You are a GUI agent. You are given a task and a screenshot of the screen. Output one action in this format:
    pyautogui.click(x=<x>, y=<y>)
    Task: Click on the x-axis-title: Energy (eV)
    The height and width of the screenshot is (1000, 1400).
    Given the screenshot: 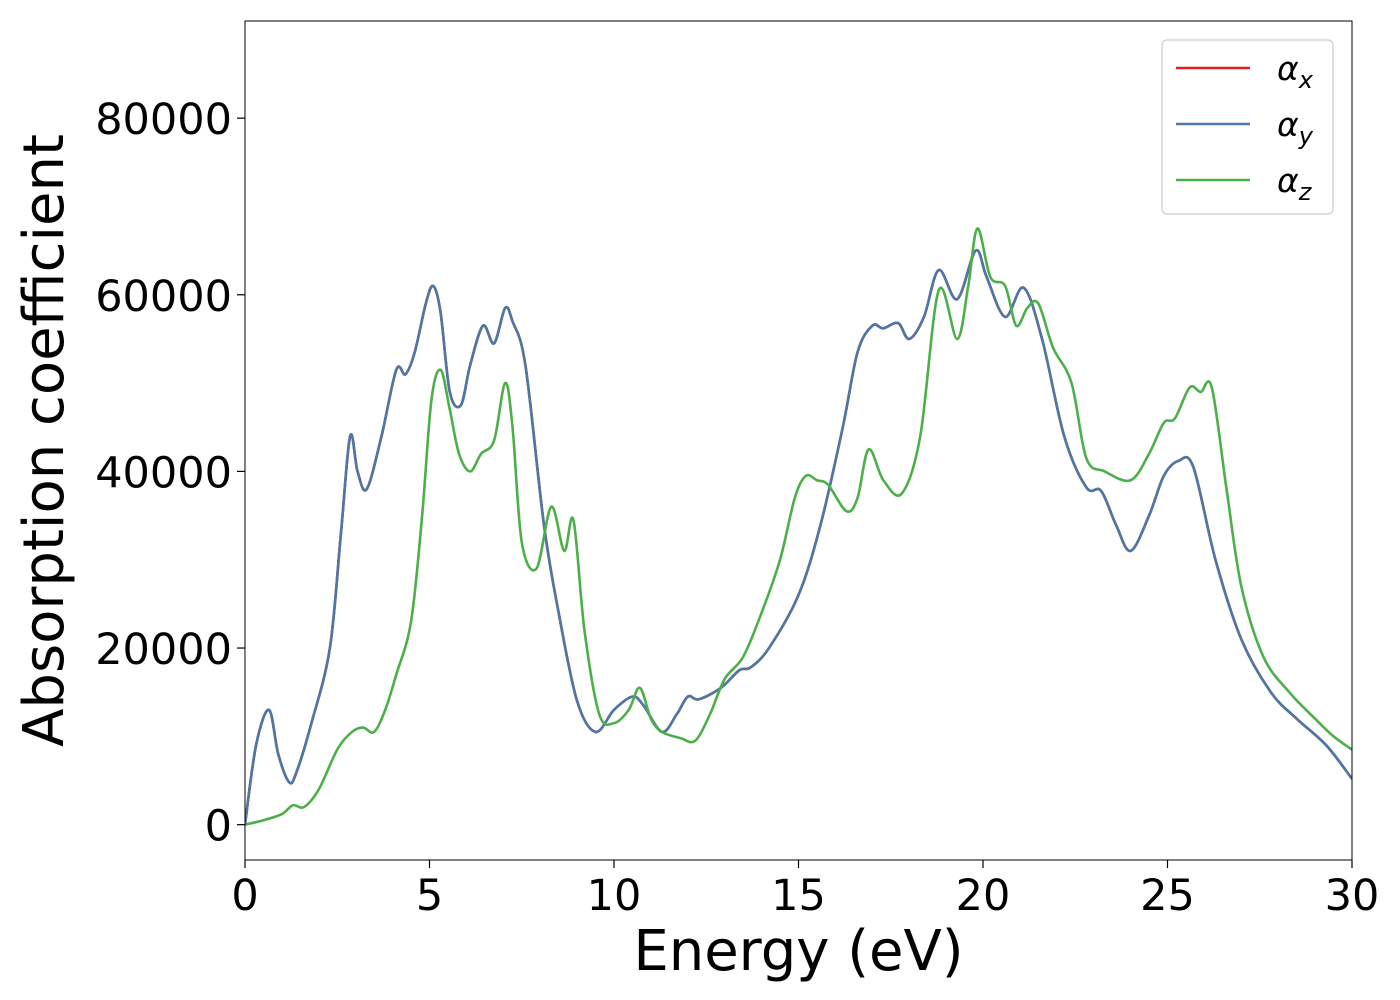 What is the action you would take?
    pyautogui.click(x=798, y=951)
    